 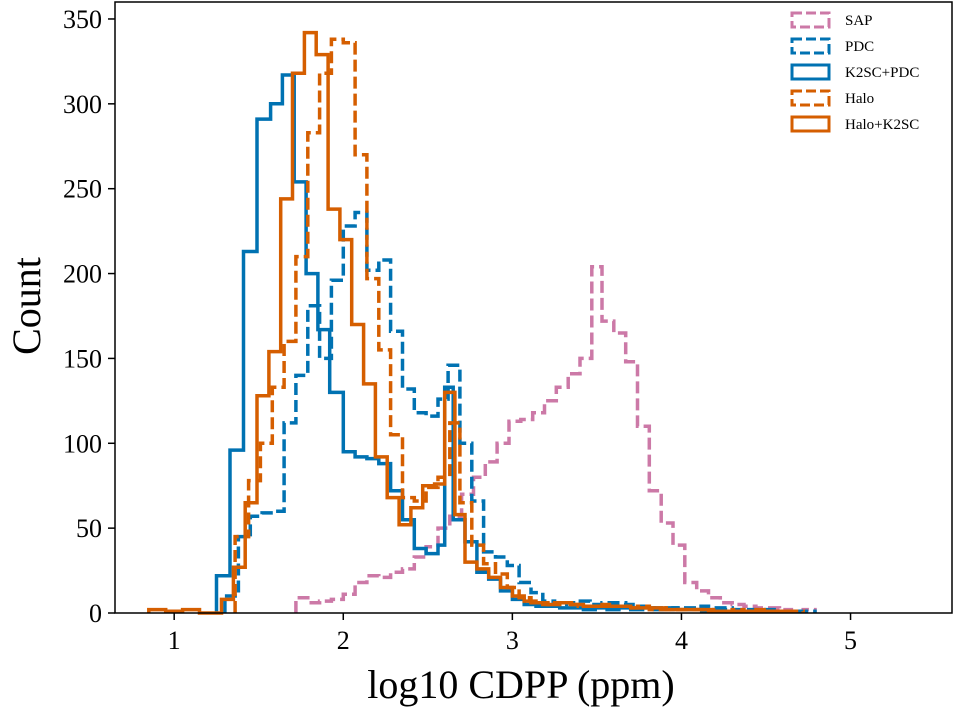 I want to click on x-tick-label: 3, so click(x=512, y=640).